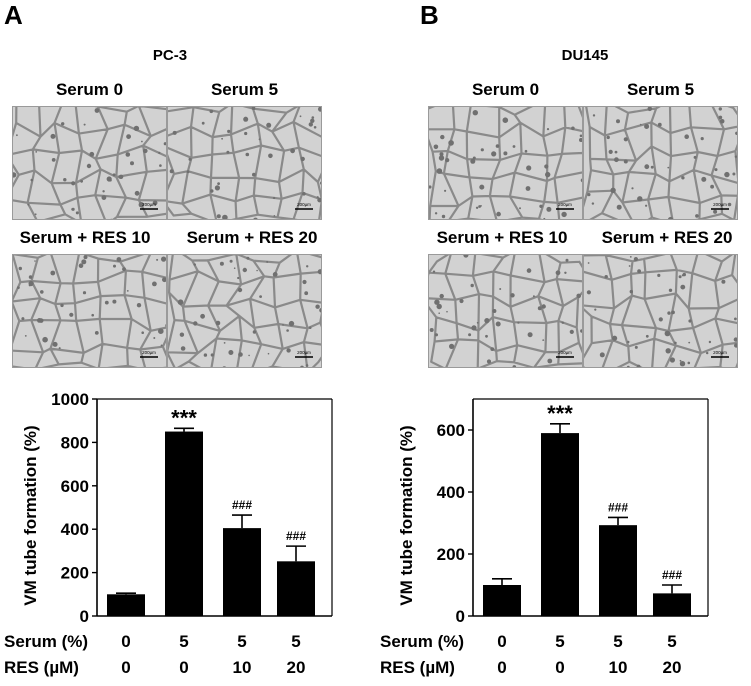 This screenshot has width=751, height=686. What do you see at coordinates (125, 641) in the screenshot?
I see `pc3-serum-value-0: 0` at bounding box center [125, 641].